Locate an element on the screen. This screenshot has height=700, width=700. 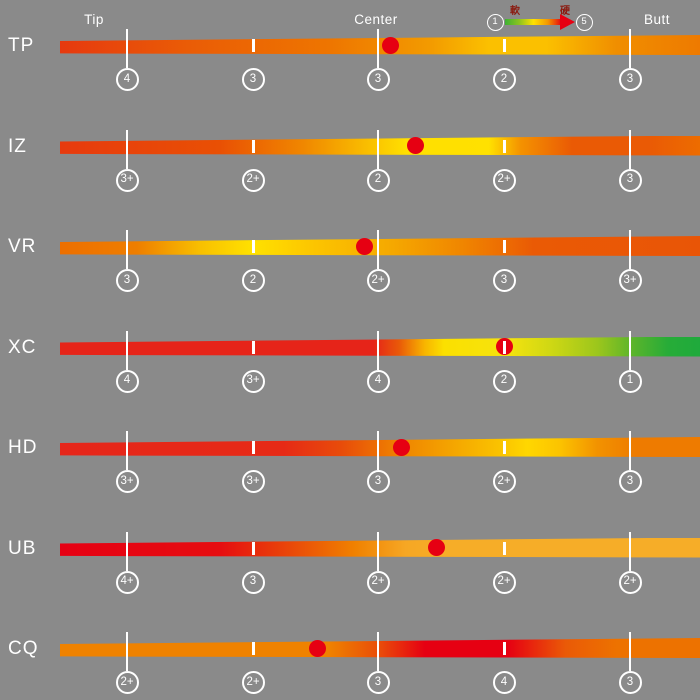
legend-soft-label: 軟 is located at coordinates (515, 11).